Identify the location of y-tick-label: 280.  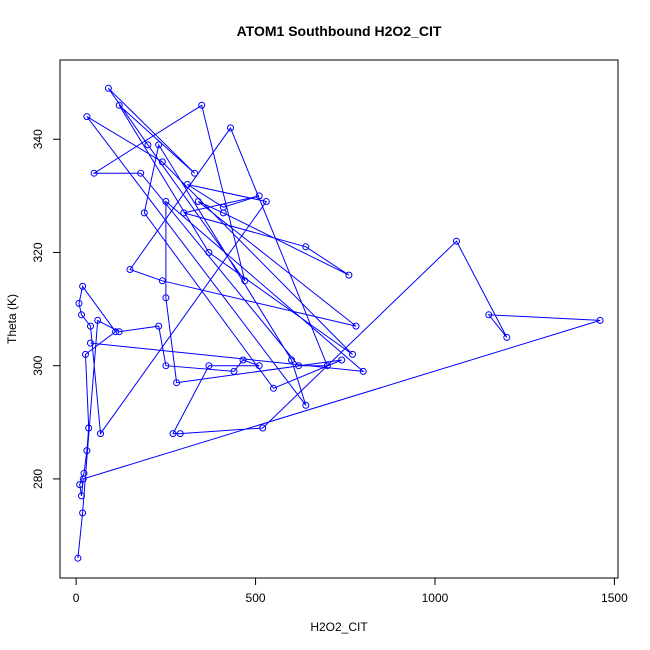
(38, 479).